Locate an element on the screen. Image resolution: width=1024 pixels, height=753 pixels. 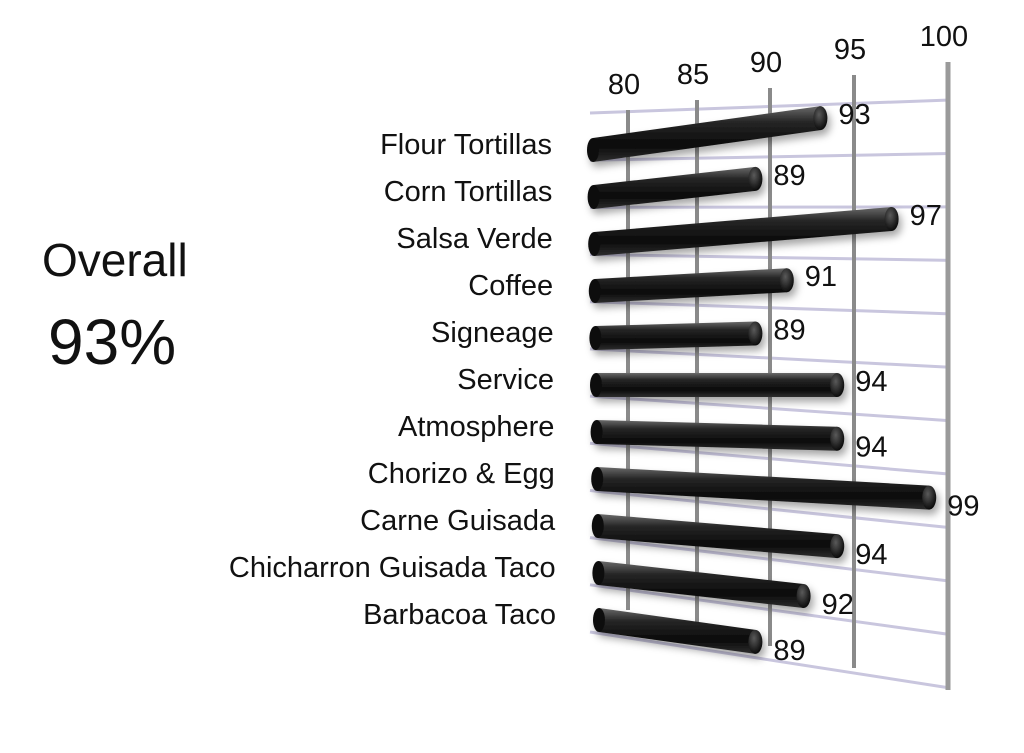
category-label: Barbacoa Taco is located at coordinates (459, 615).